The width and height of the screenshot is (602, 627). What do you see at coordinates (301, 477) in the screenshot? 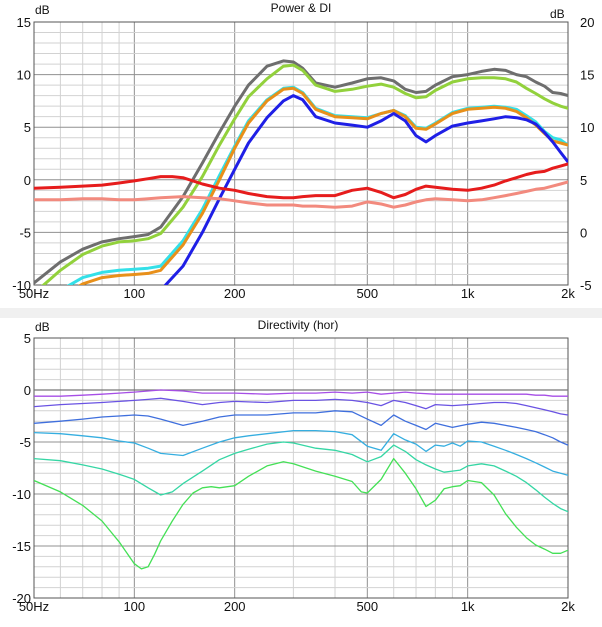
I see `series-line-c5` at bounding box center [301, 477].